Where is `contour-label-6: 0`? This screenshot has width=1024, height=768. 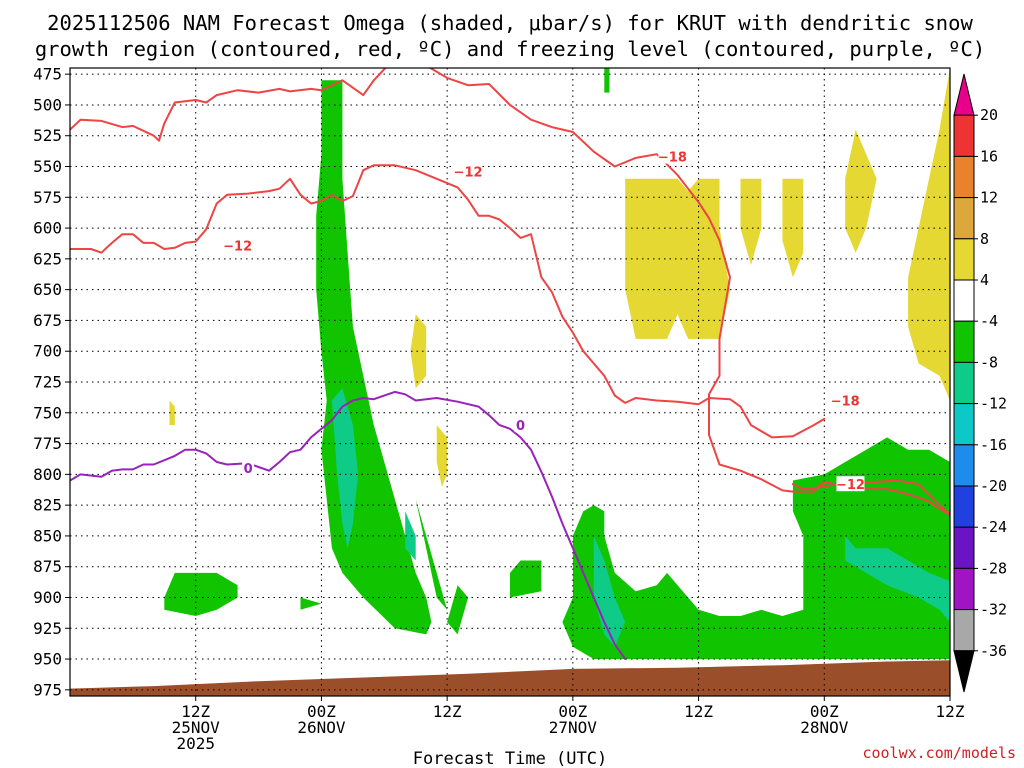
contour-label-6: 0 is located at coordinates (248, 469).